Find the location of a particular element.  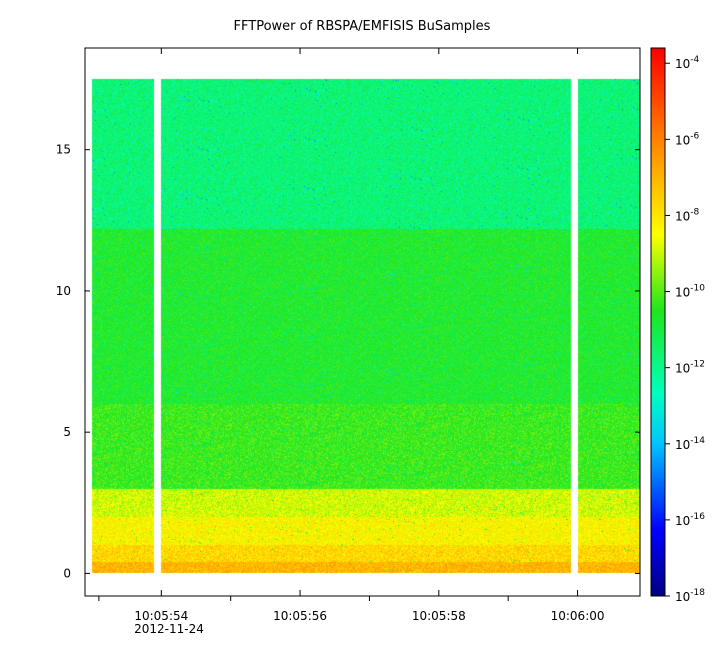

colorbar-holder is located at coordinates (658, 322).